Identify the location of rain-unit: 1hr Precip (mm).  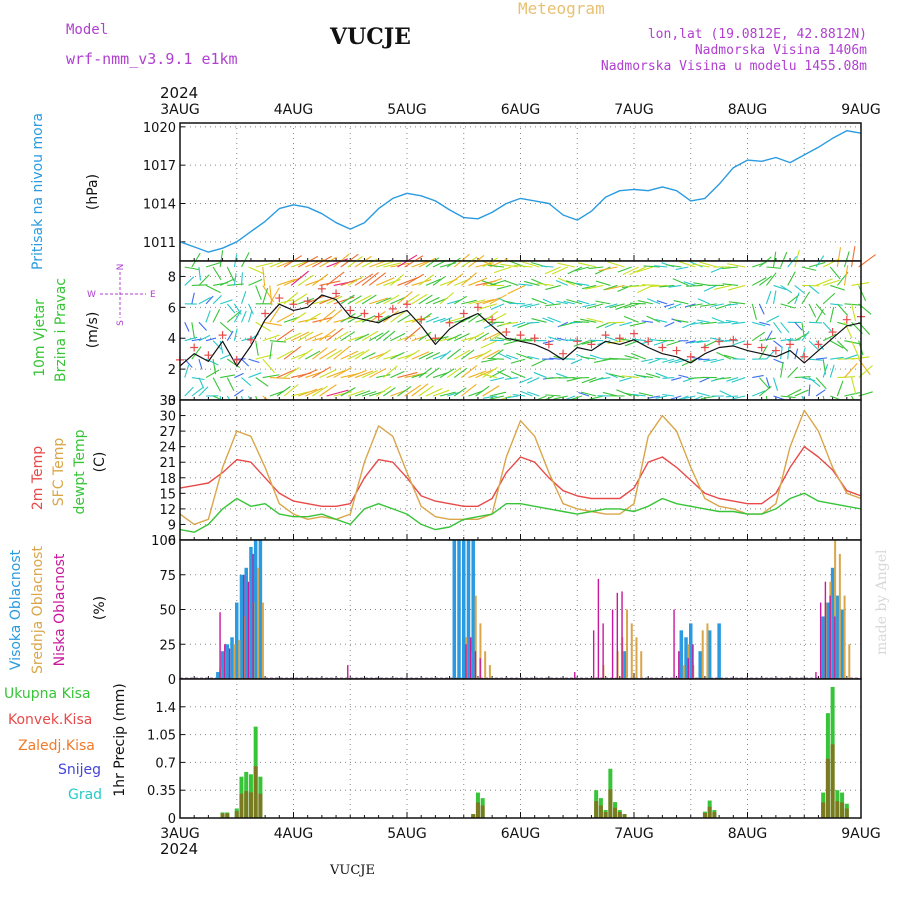
(120, 739).